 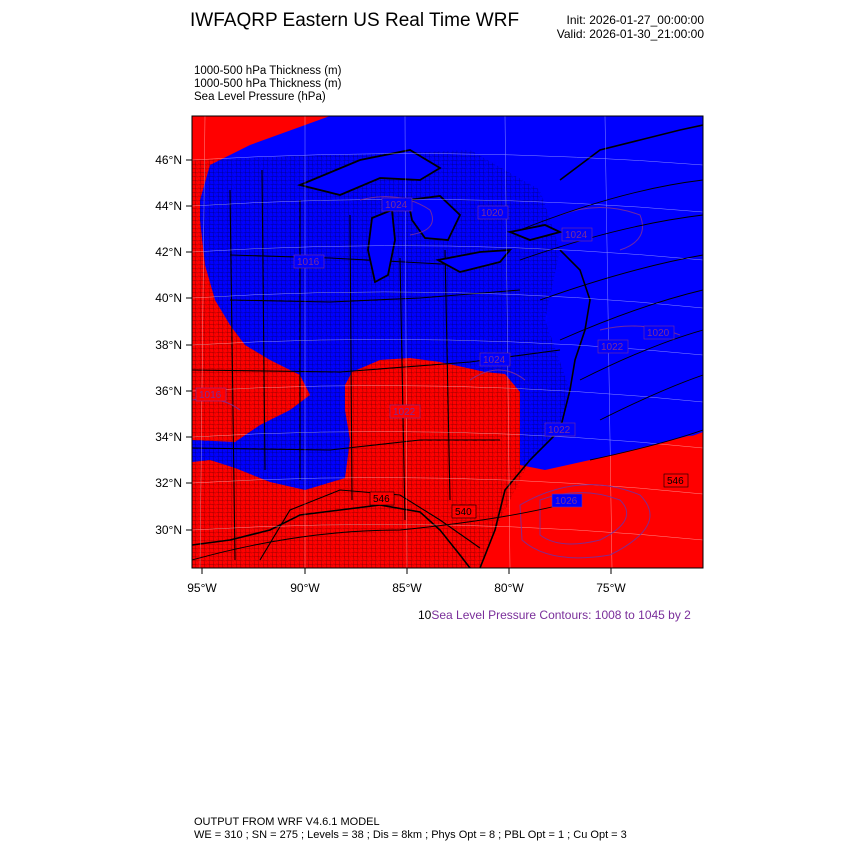 What do you see at coordinates (305, 588) in the screenshot?
I see `lon-label: 90°W` at bounding box center [305, 588].